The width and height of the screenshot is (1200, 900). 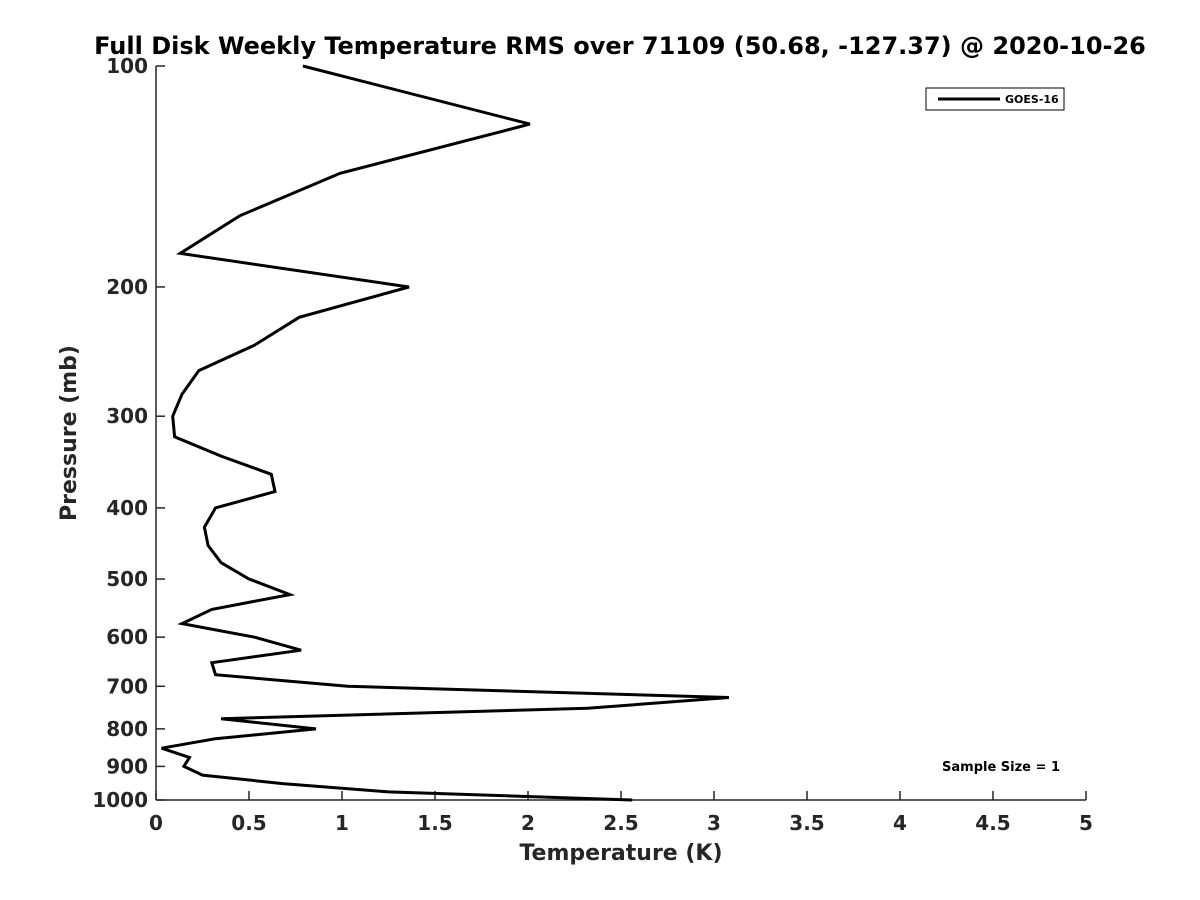 I want to click on x-tick-label: 2, so click(x=528, y=823).